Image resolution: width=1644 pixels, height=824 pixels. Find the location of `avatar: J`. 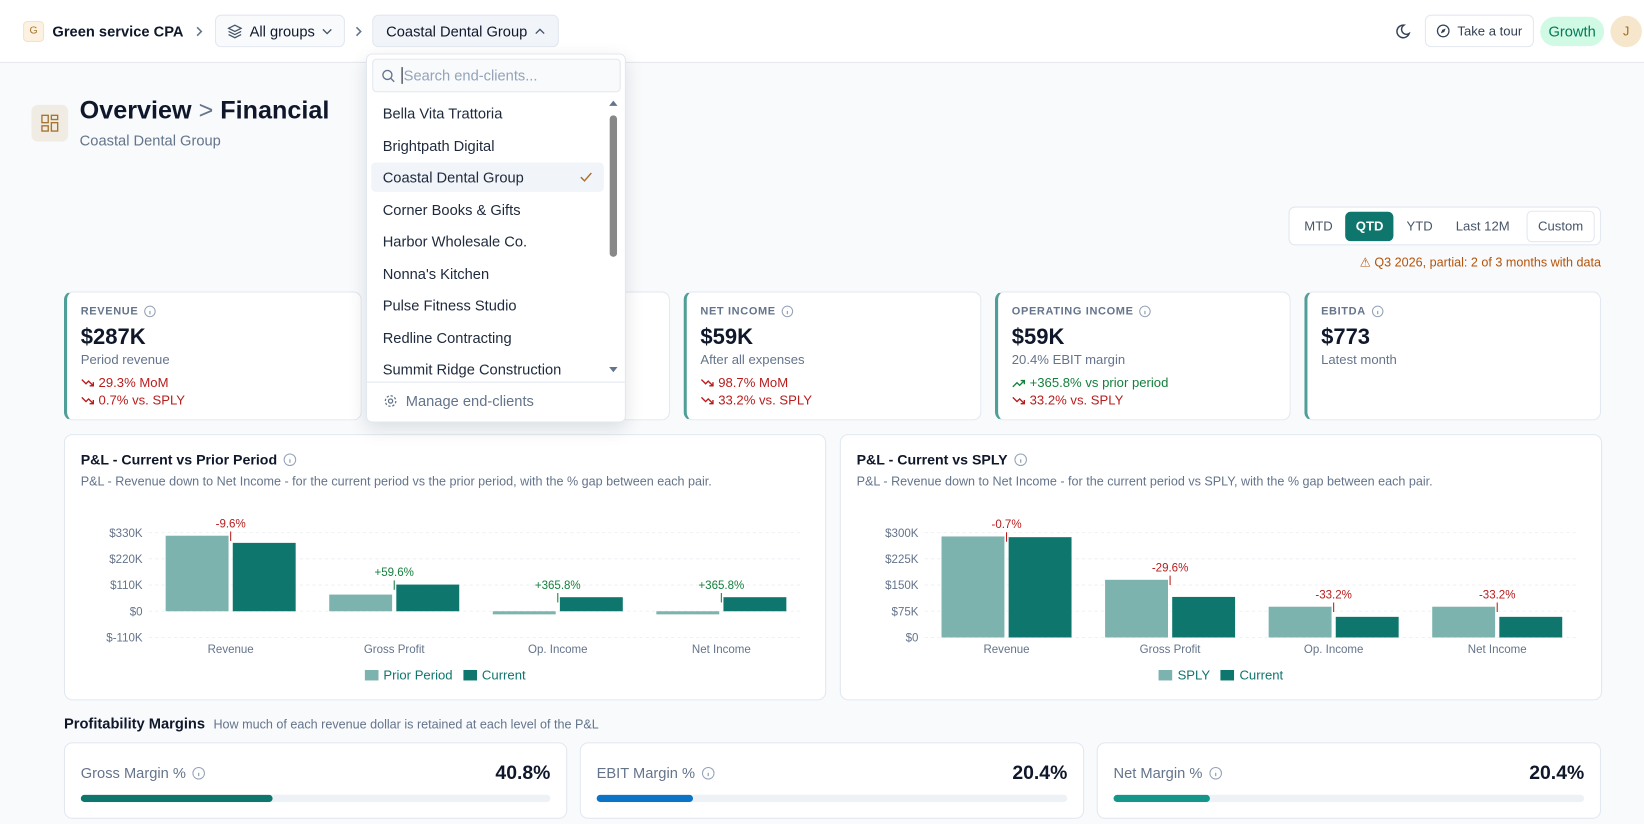

avatar: J is located at coordinates (1626, 31).